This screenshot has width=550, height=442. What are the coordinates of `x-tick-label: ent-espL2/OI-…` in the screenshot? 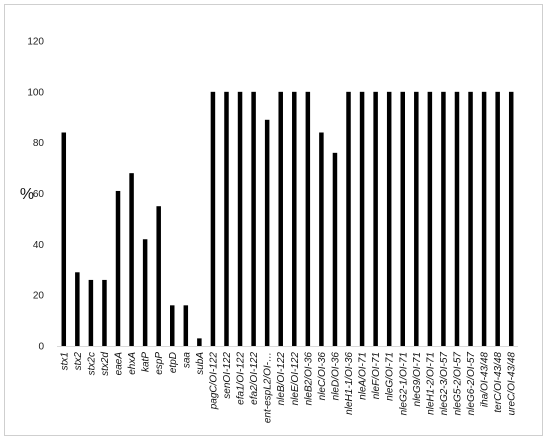 It's located at (268, 387).